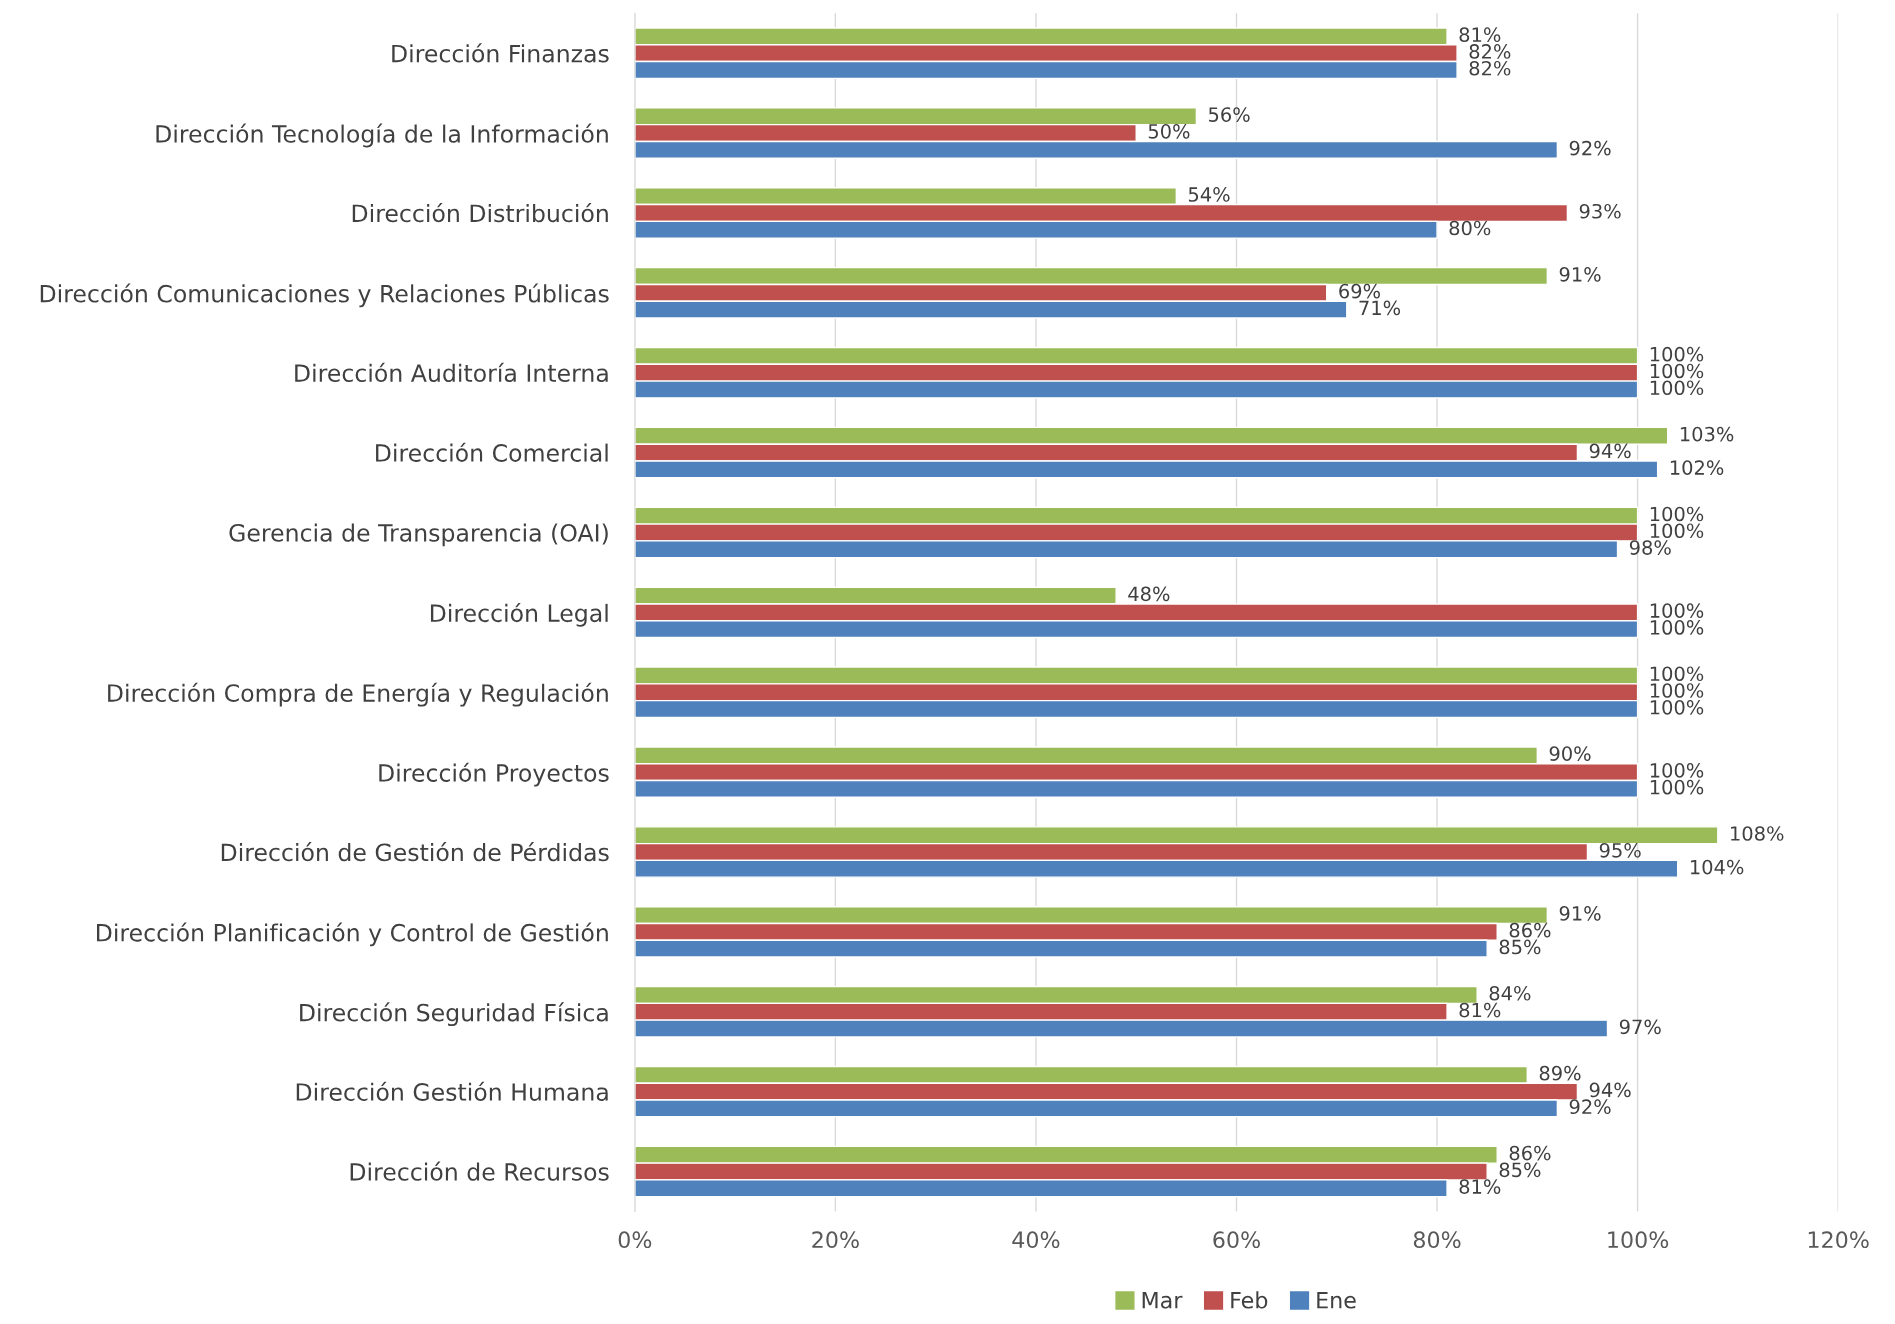 The height and width of the screenshot is (1324, 1895). Describe the element at coordinates (1236, 1240) in the screenshot. I see `x-tick-label: 60%` at that location.